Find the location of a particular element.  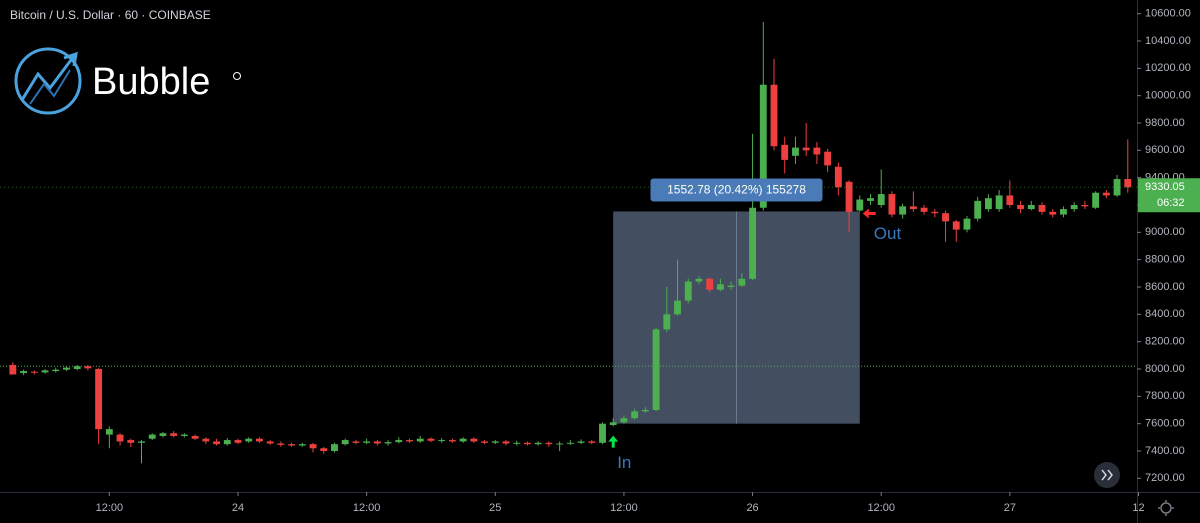

y-tick-label: 10000.00 is located at coordinates (1168, 96).